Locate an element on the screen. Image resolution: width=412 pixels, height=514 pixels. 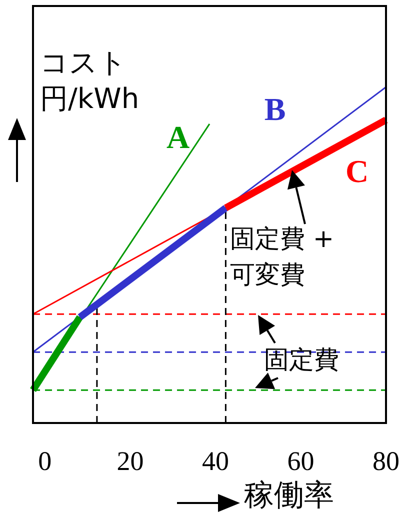
series-label: B is located at coordinates (275, 109).